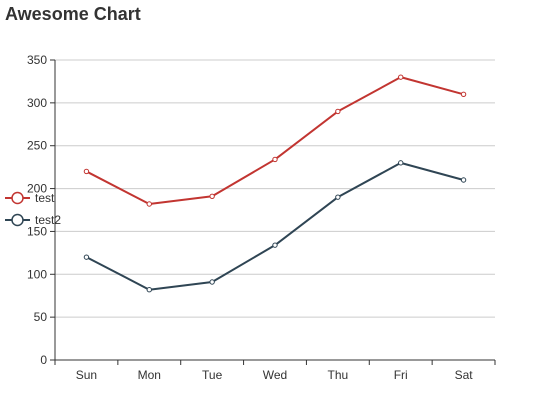 The height and width of the screenshot is (420, 550). Describe the element at coordinates (37, 231) in the screenshot. I see `y-tick-label: 150` at that location.